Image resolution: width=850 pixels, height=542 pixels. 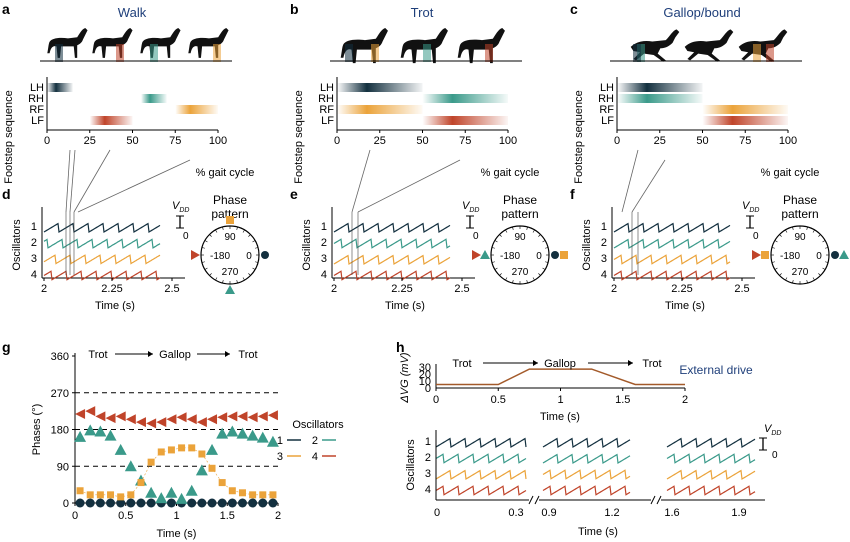 I want to click on dial-label: 90, so click(x=800, y=237).